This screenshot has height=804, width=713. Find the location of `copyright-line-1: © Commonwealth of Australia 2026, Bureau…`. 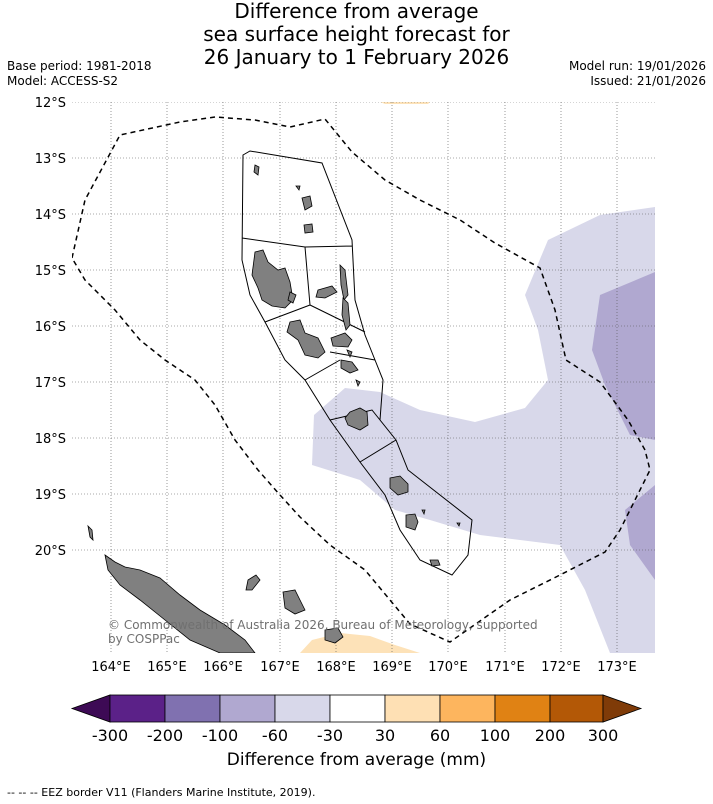

copyright-line-1: © Commonwealth of Australia 2026, Bureau… is located at coordinates (323, 625).